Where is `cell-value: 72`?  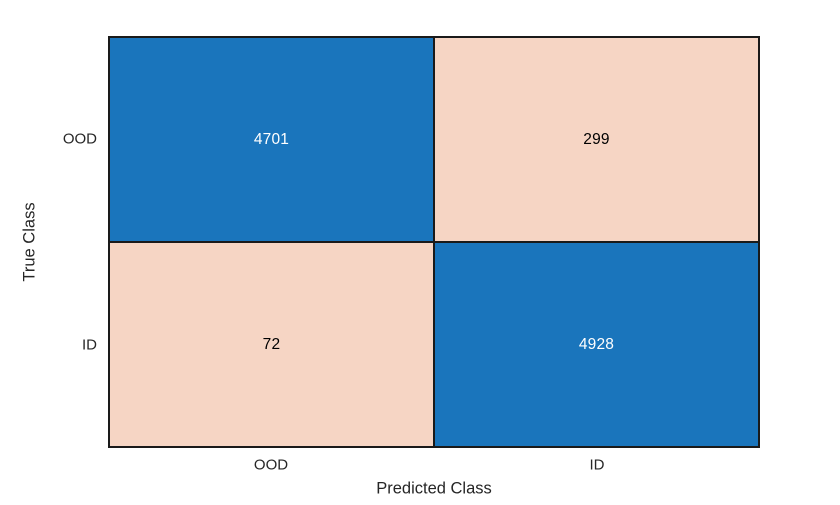 cell-value: 72 is located at coordinates (271, 344).